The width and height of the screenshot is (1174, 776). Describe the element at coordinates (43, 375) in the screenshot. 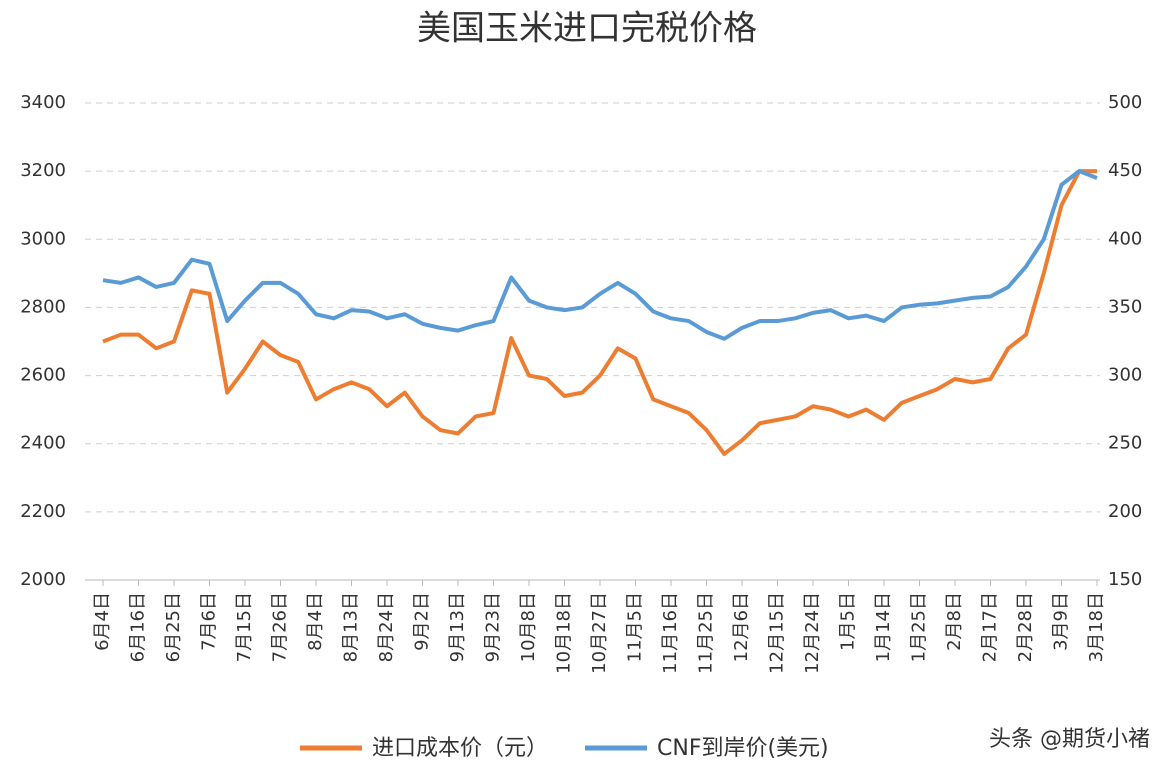

I see `y-tick-label: 2600` at that location.